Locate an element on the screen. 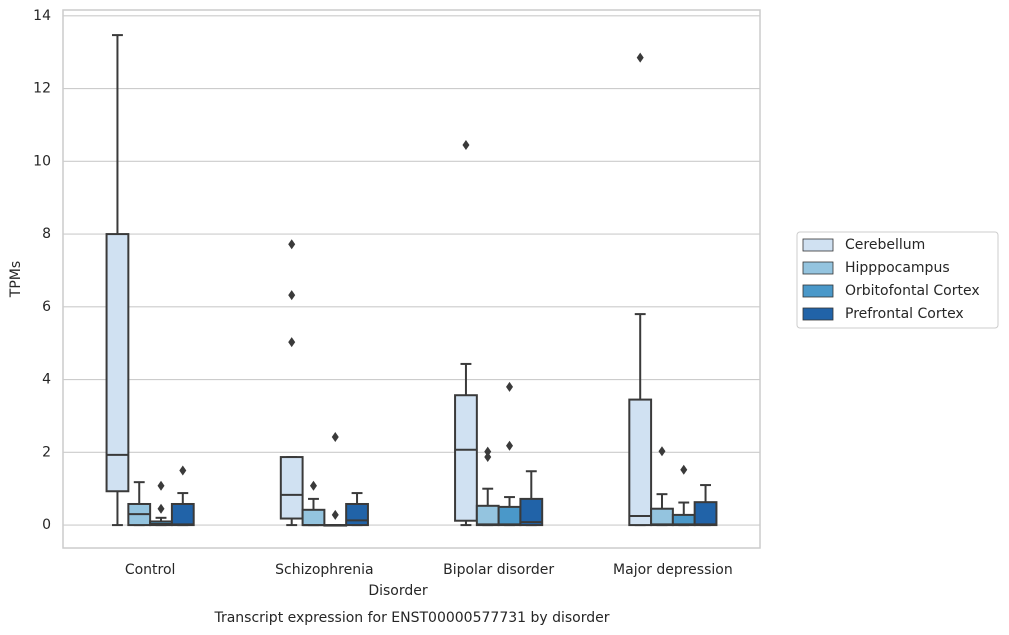 The image size is (1009, 635). legend-label: Orbitofontal Cortex is located at coordinates (912, 291).